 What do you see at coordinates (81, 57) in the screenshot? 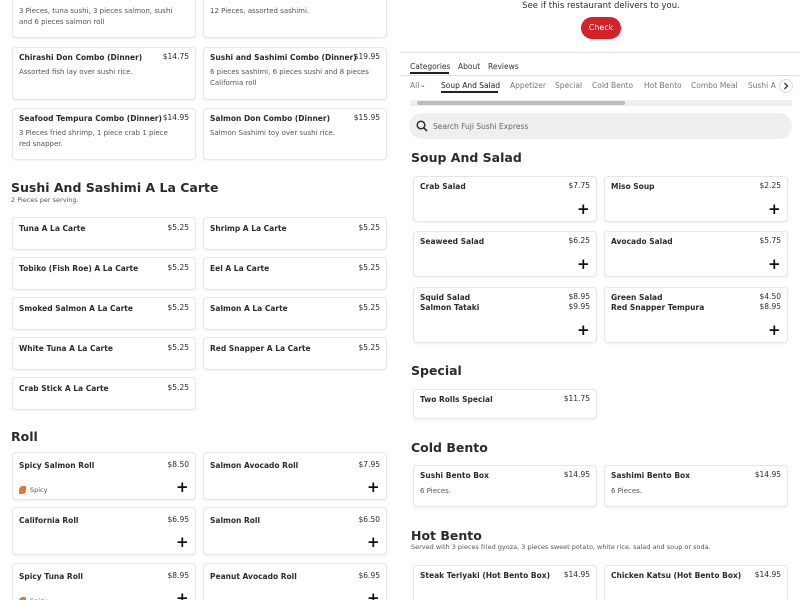
I see `item-name: Chirashi Don Combo (Dinner)` at bounding box center [81, 57].